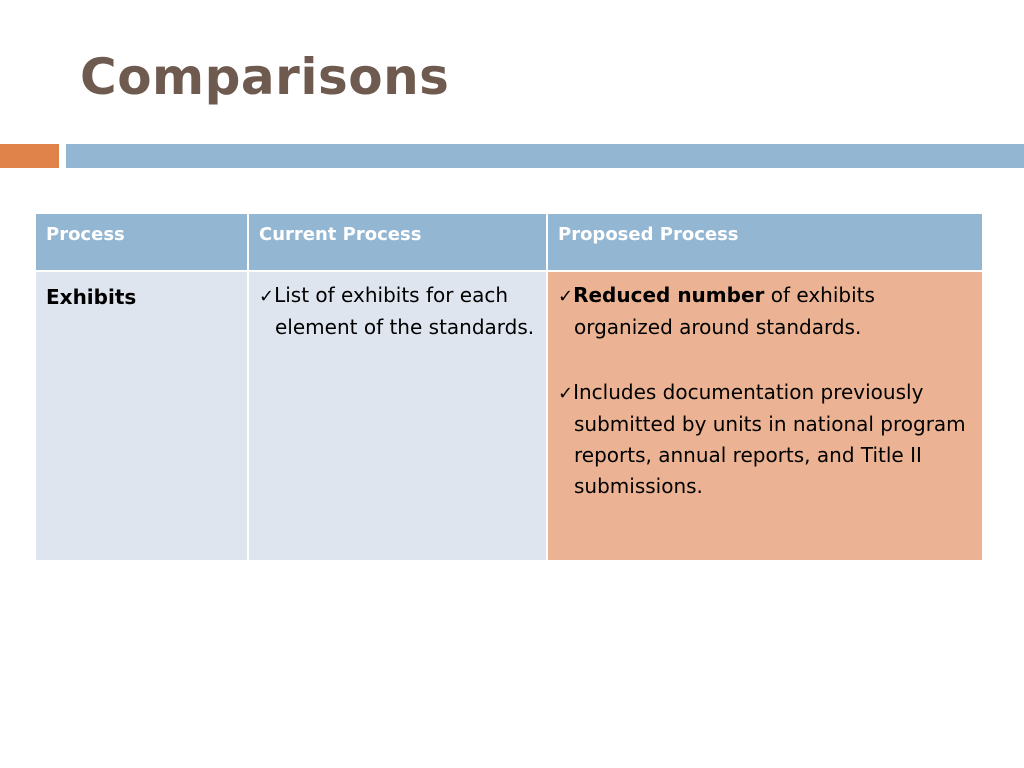 The width and height of the screenshot is (1024, 768). What do you see at coordinates (265, 77) in the screenshot?
I see `slide-title: Comparisons` at bounding box center [265, 77].